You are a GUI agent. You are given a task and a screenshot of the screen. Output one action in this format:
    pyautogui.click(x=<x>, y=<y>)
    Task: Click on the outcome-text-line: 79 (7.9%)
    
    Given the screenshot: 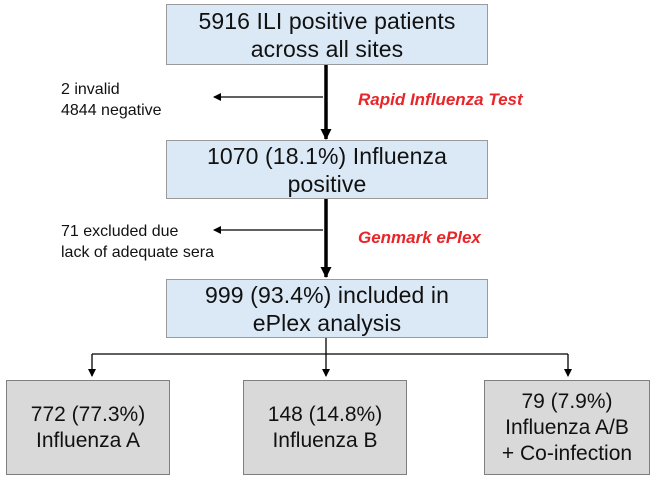 What is the action you would take?
    pyautogui.click(x=567, y=401)
    